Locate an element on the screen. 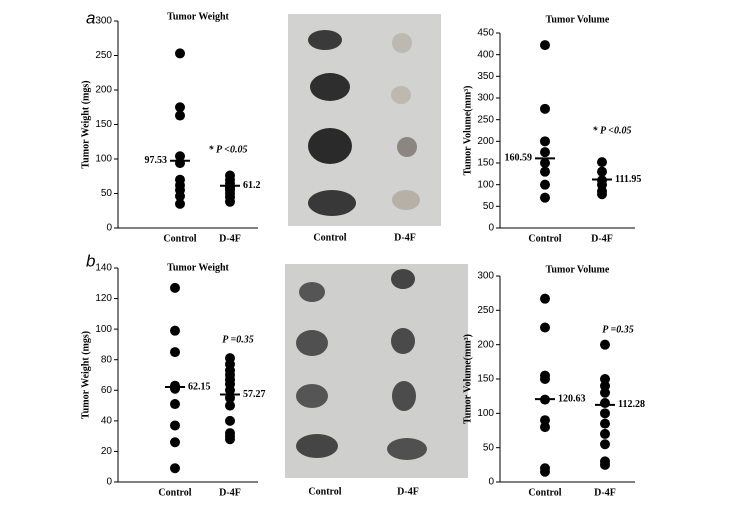 The image size is (729, 509). y-tick-label: 60 is located at coordinates (107, 390).